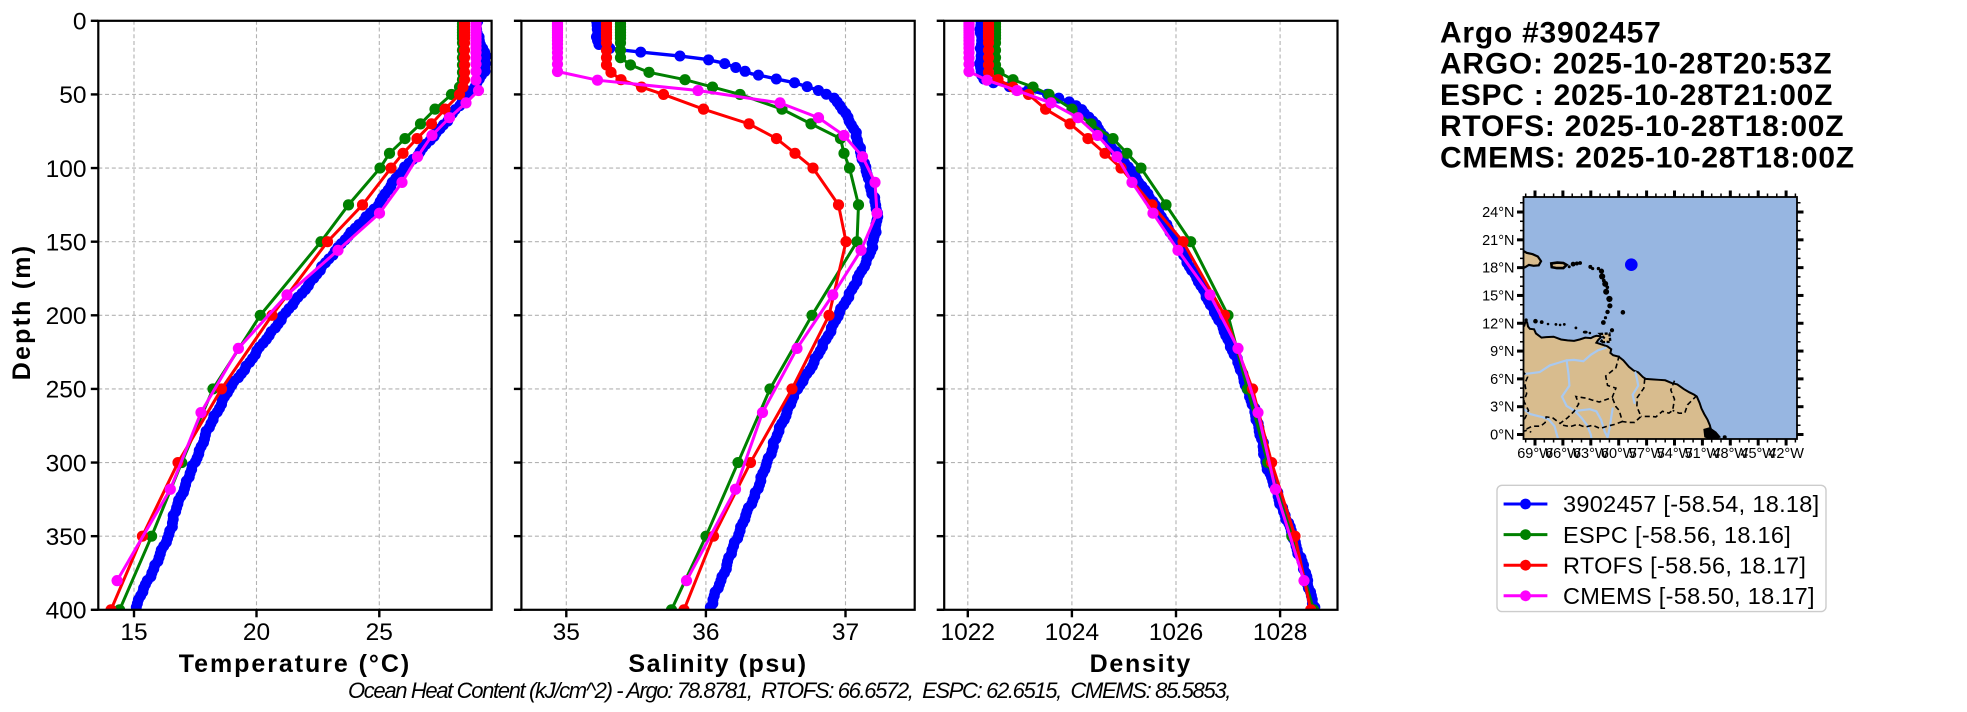 Image resolution: width=1967 pixels, height=712 pixels. Describe the element at coordinates (566, 632) in the screenshot. I see `svg-text: 35` at that location.